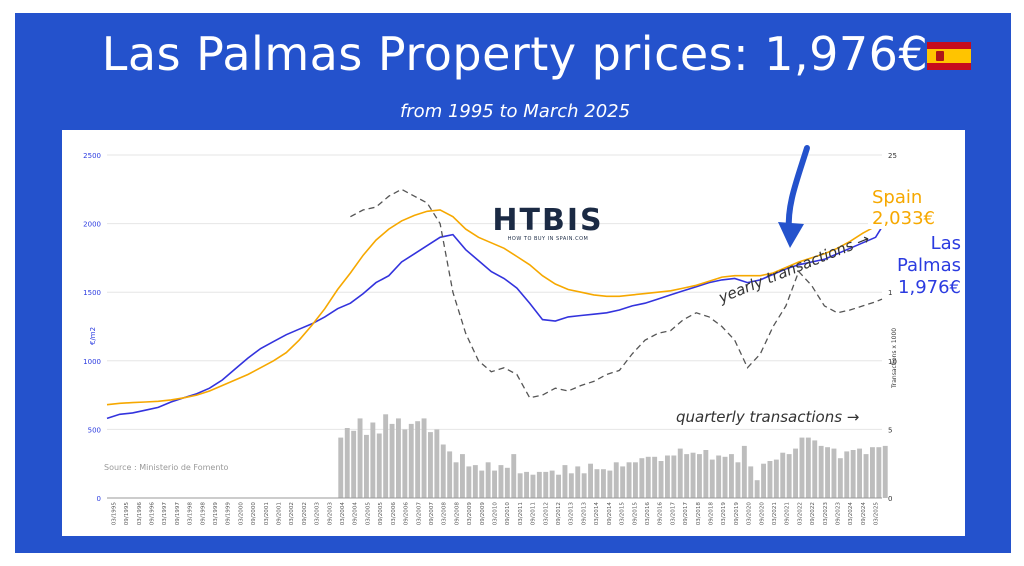 Image resolution: width=1024 pixels, height=566 pixels. I want to click on x-tick-label: 09/2002, so click(305, 513).